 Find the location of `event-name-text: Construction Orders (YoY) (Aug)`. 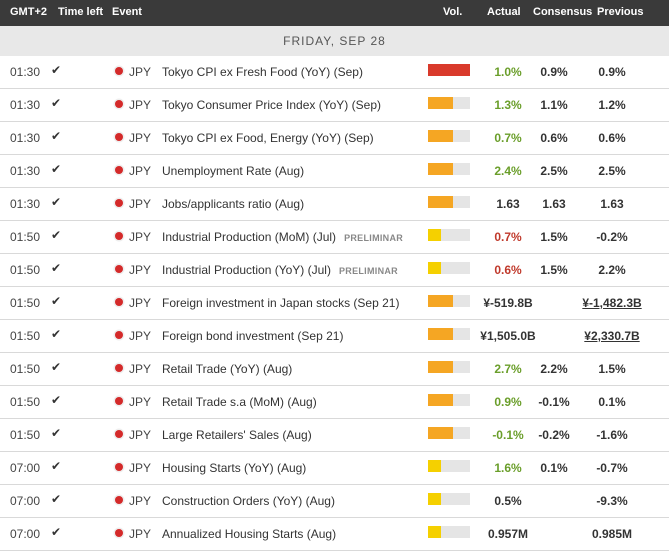

event-name-text: Construction Orders (YoY) (Aug) is located at coordinates (248, 501).